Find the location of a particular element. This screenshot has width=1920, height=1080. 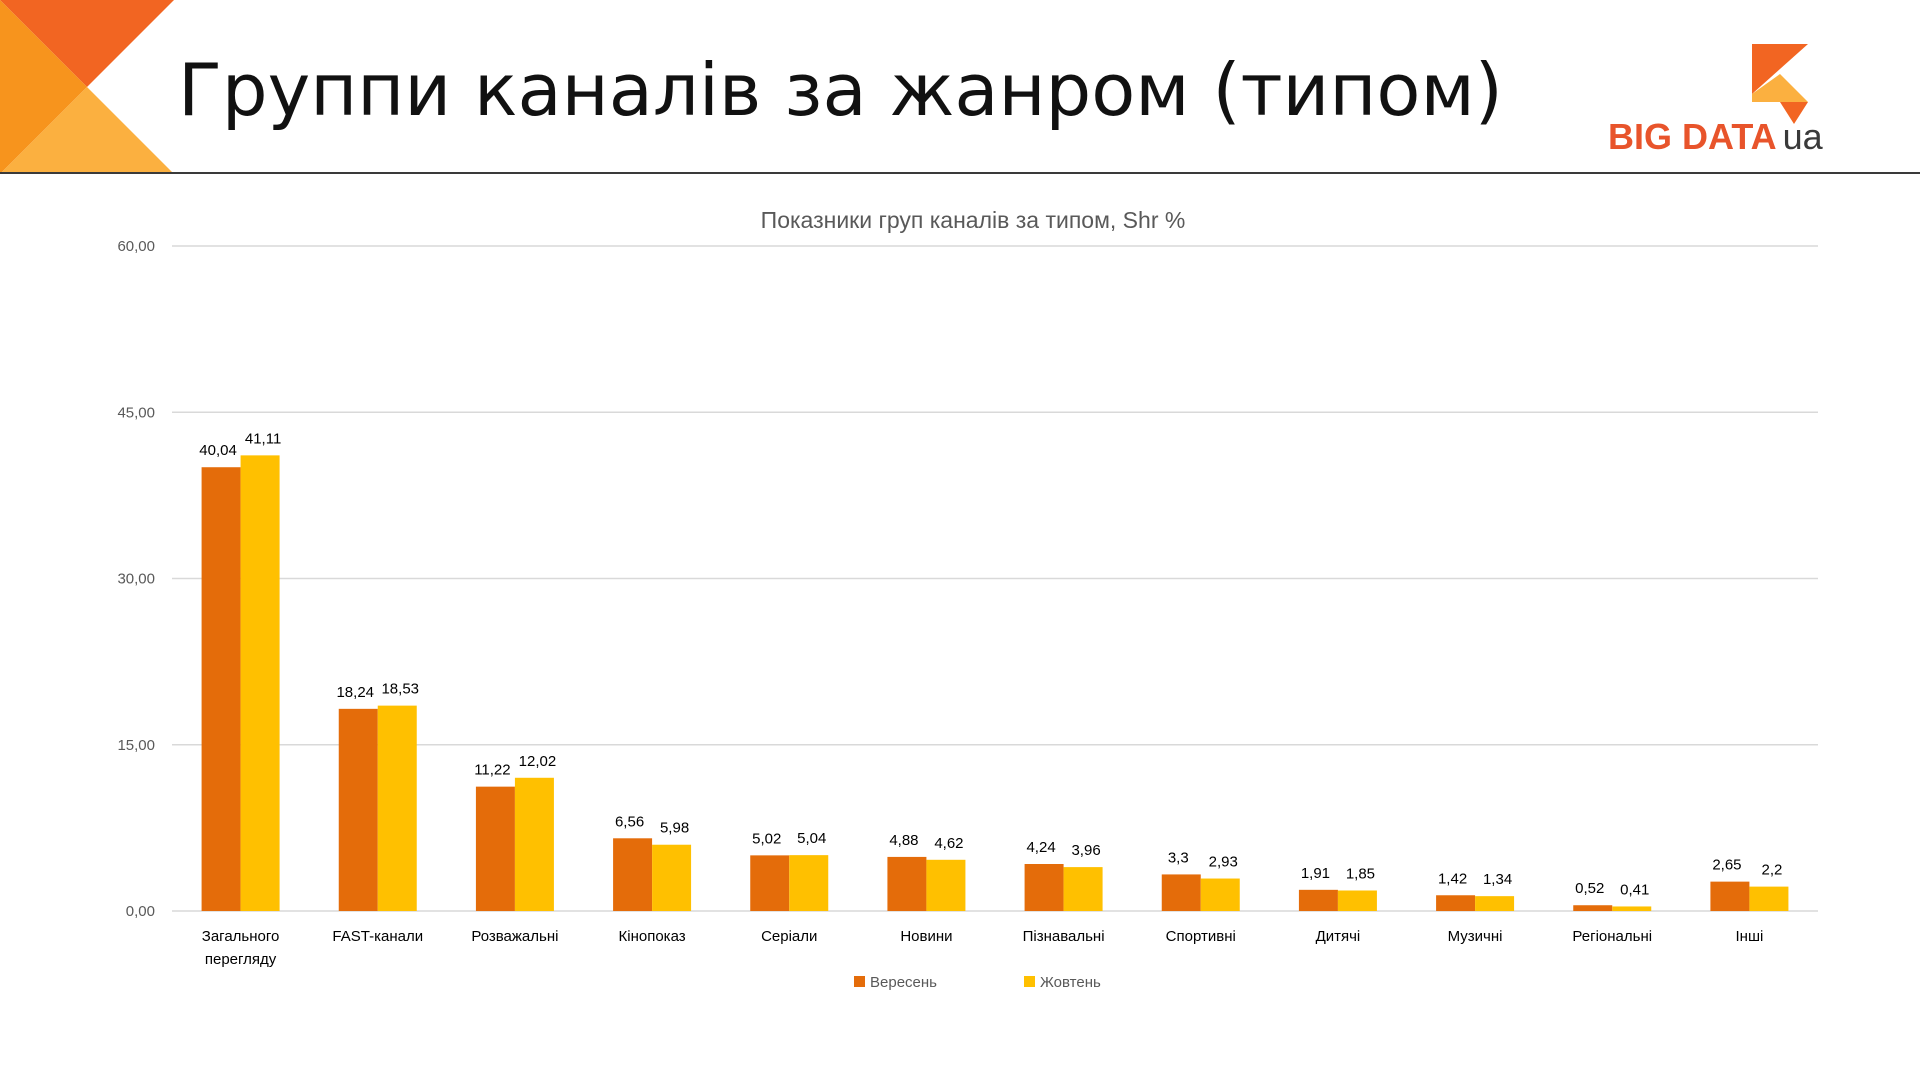

legend-label: Жовтень is located at coordinates (1070, 982).